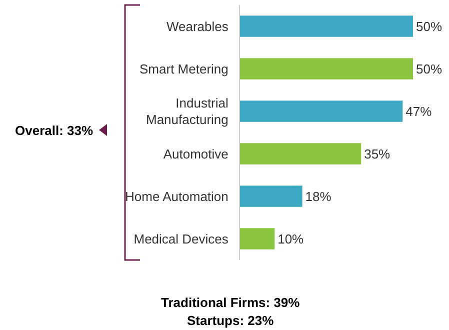  I want to click on data-label: 10%, so click(291, 238).